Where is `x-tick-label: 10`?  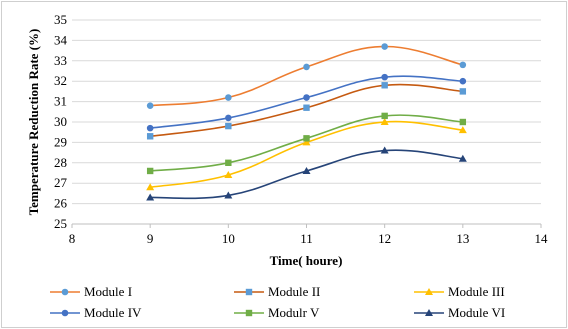 x-tick-label: 10 is located at coordinates (228, 238).